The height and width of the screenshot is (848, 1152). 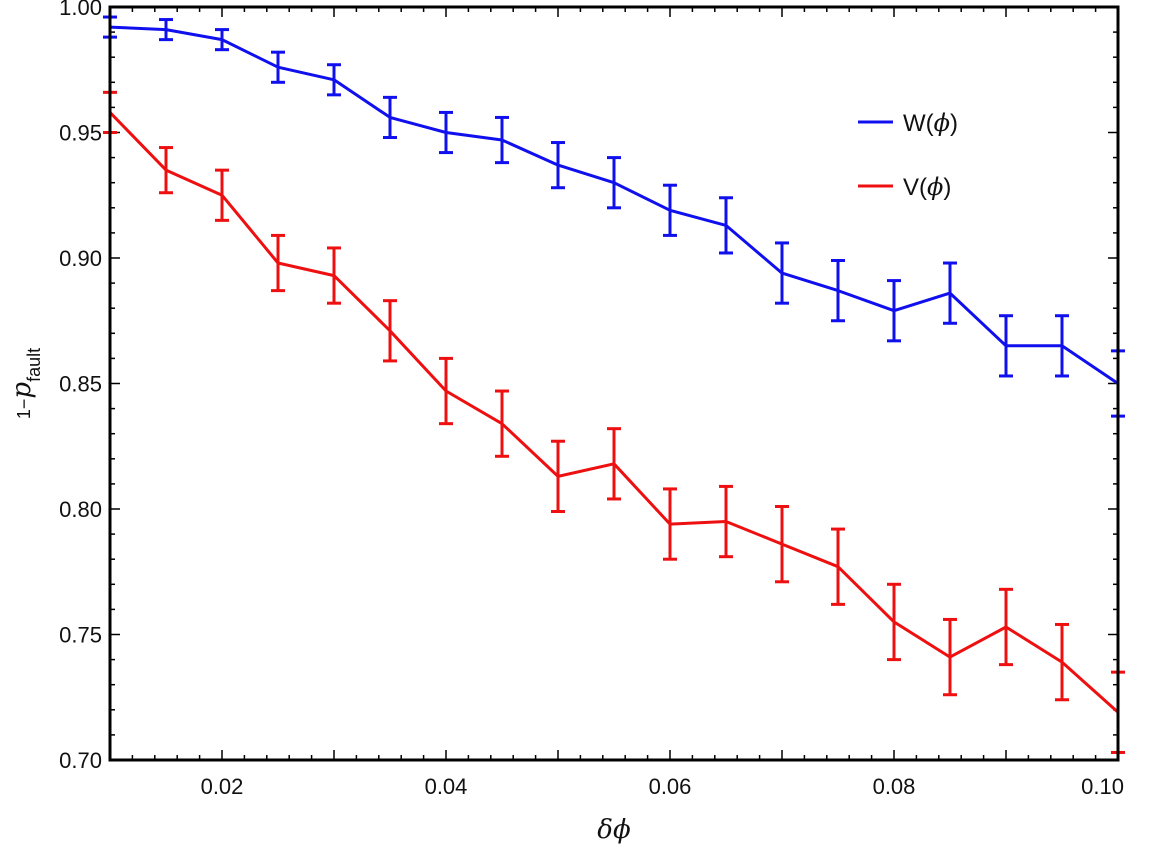 I want to click on x-tick-label: 0.10, so click(x=1102, y=786).